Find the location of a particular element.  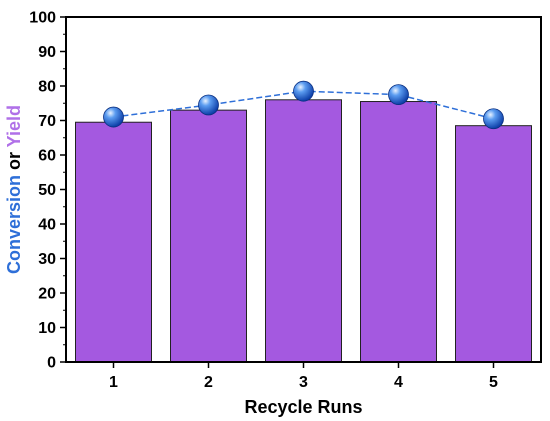

y-tick-label: 100 is located at coordinates (42, 18).